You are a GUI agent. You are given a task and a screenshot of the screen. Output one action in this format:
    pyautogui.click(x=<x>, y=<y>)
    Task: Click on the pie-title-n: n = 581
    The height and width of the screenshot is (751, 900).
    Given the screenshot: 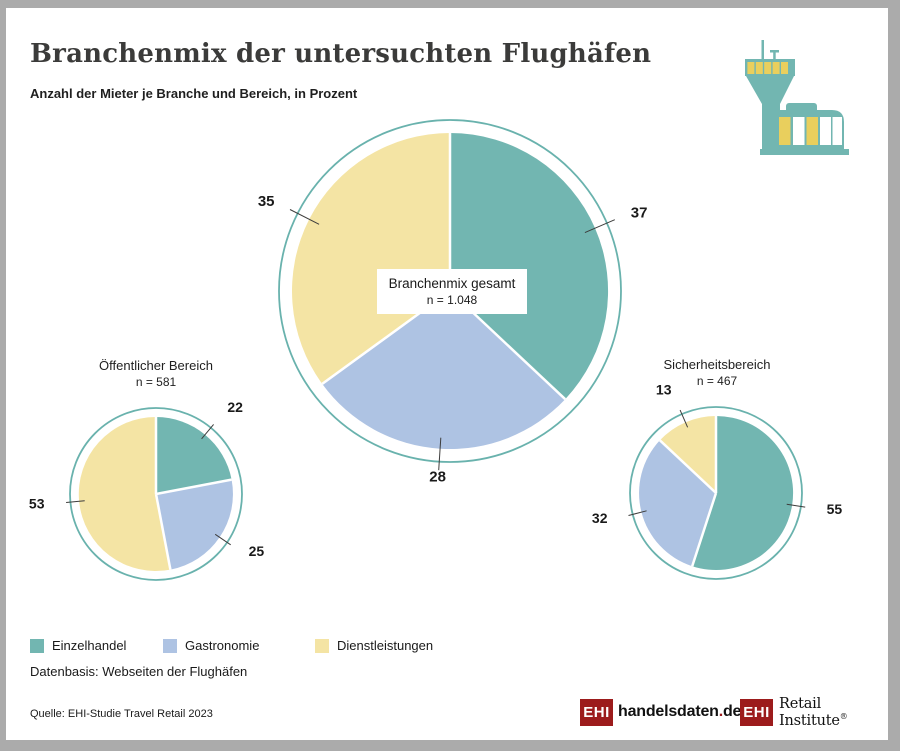 What is the action you would take?
    pyautogui.click(x=156, y=382)
    